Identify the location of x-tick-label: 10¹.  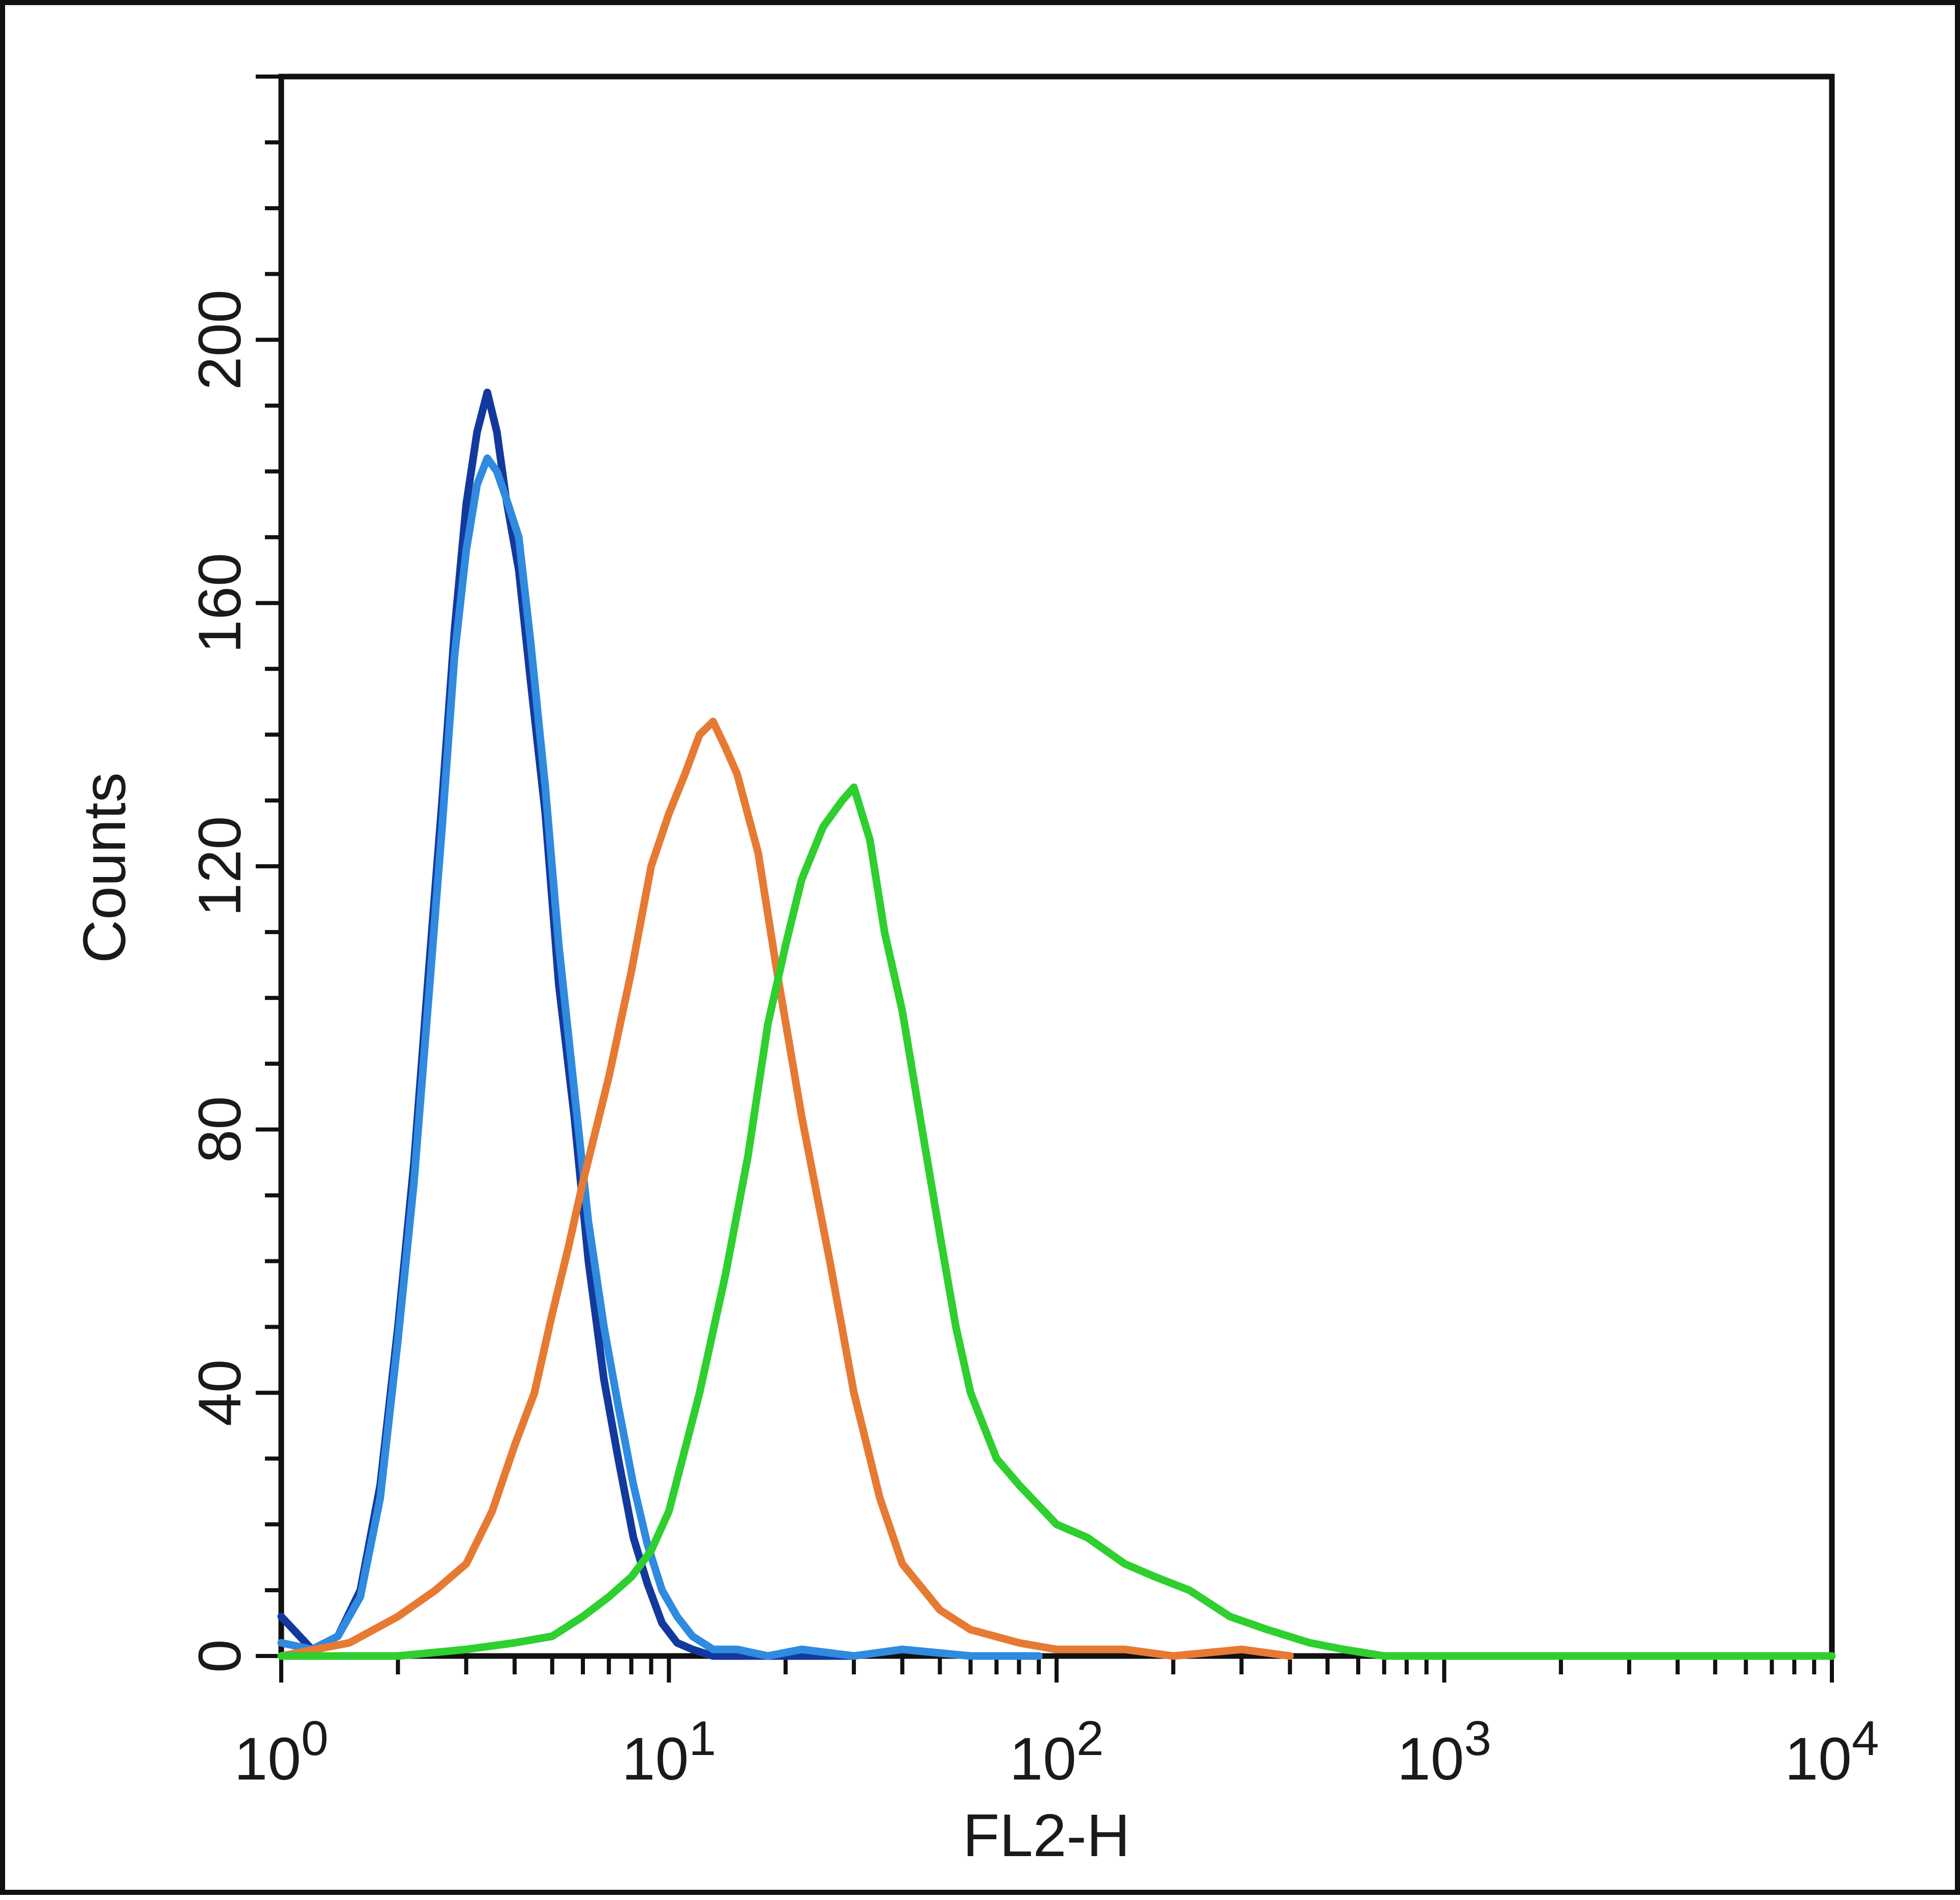
(669, 1752).